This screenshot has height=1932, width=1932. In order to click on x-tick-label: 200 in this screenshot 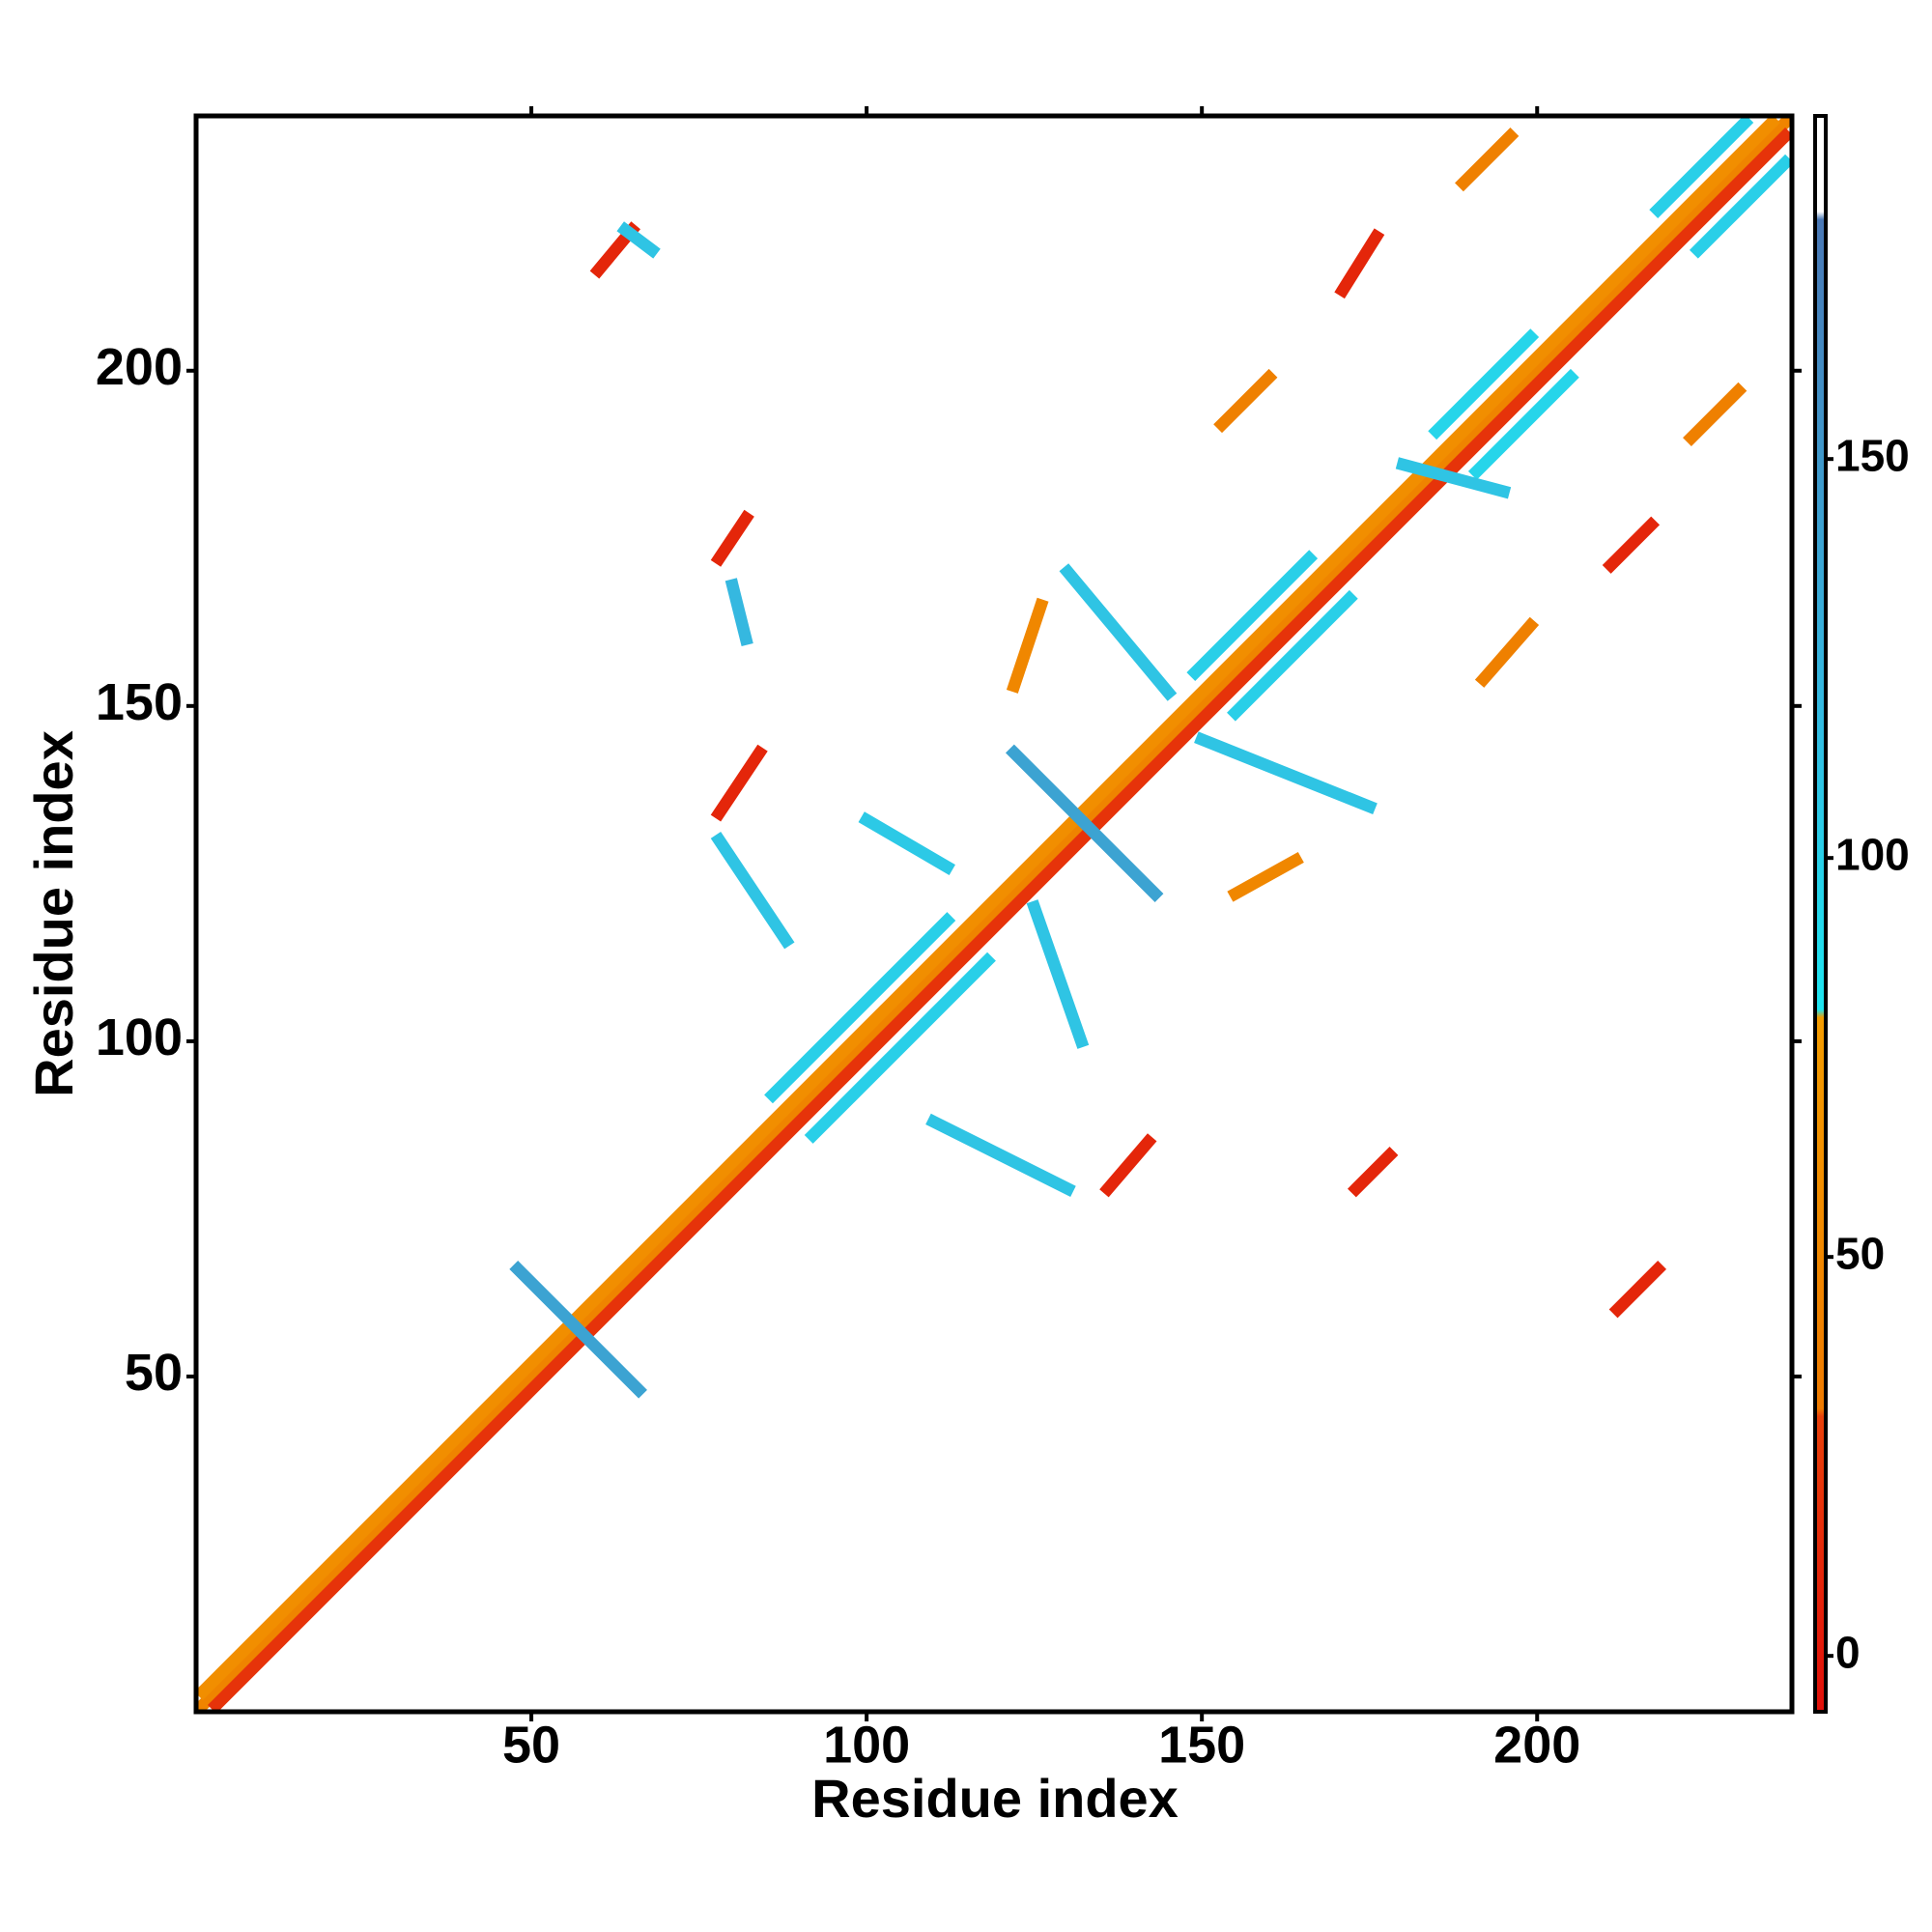, I will do `click(1536, 1745)`.